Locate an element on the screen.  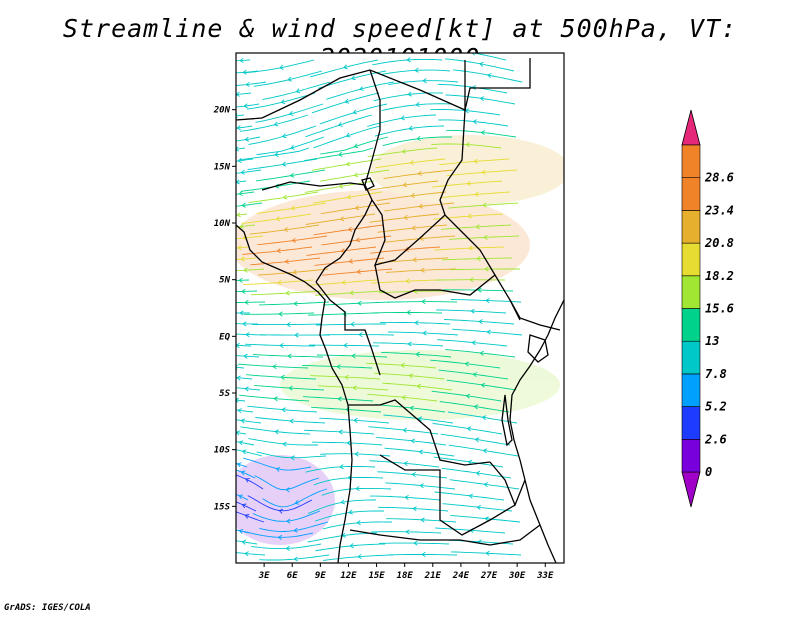
lon-tick-label: 12E is located at coordinates (348, 576).